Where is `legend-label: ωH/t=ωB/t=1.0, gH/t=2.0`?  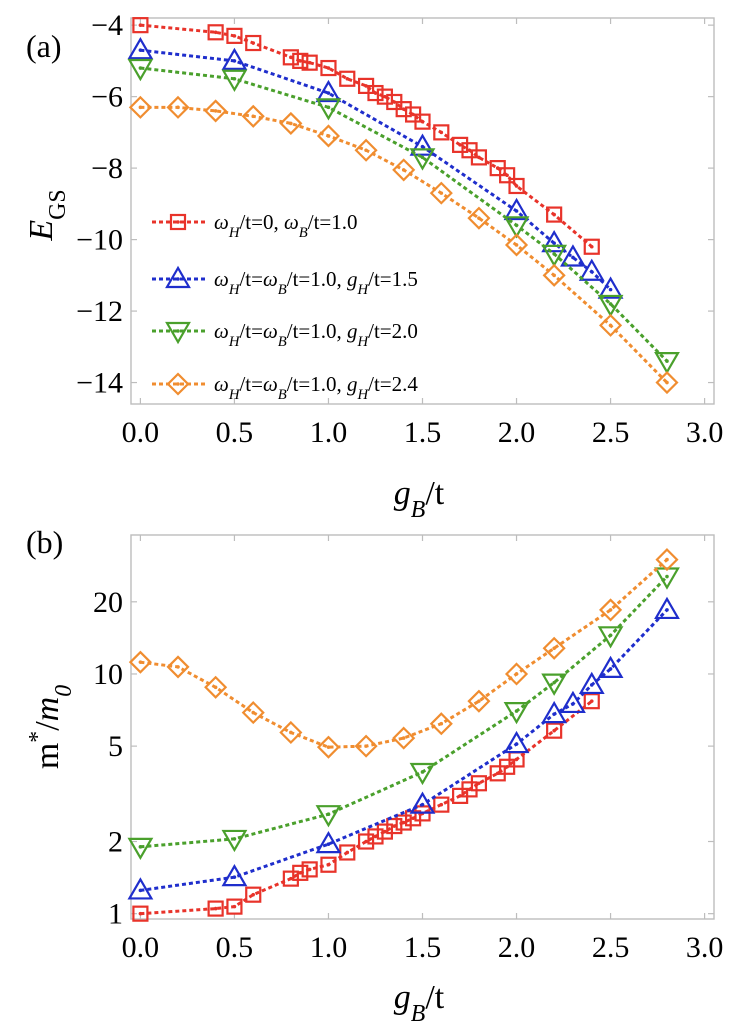 legend-label: ωH/t=ωB/t=1.0, gH/t=2.0 is located at coordinates (316, 334).